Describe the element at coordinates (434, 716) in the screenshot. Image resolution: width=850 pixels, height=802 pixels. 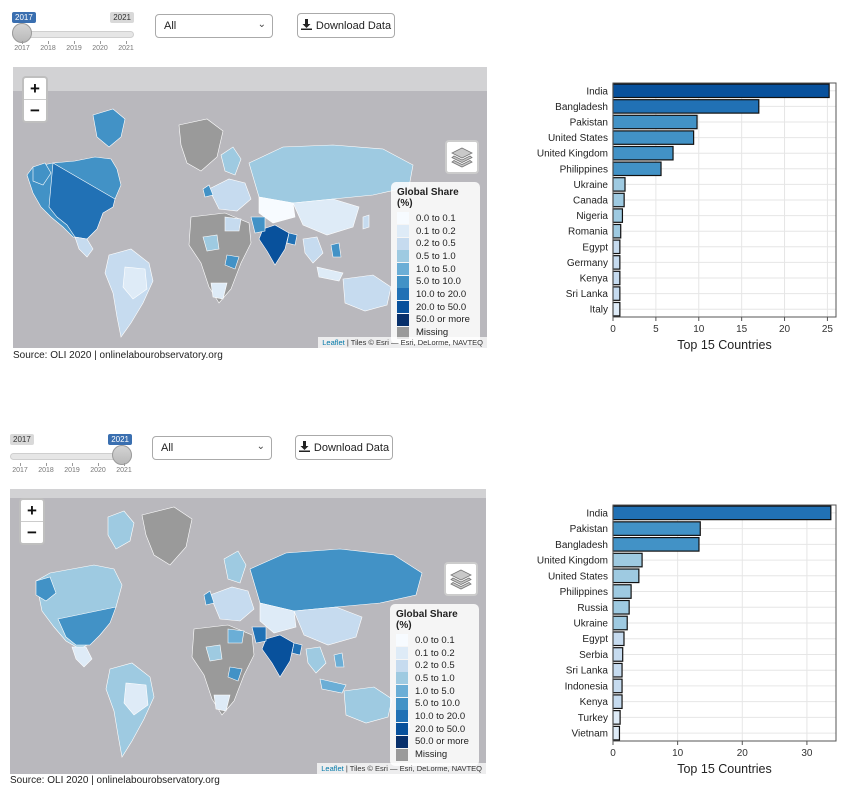
I see `legend-item: 10.0 to 20.0` at that location.